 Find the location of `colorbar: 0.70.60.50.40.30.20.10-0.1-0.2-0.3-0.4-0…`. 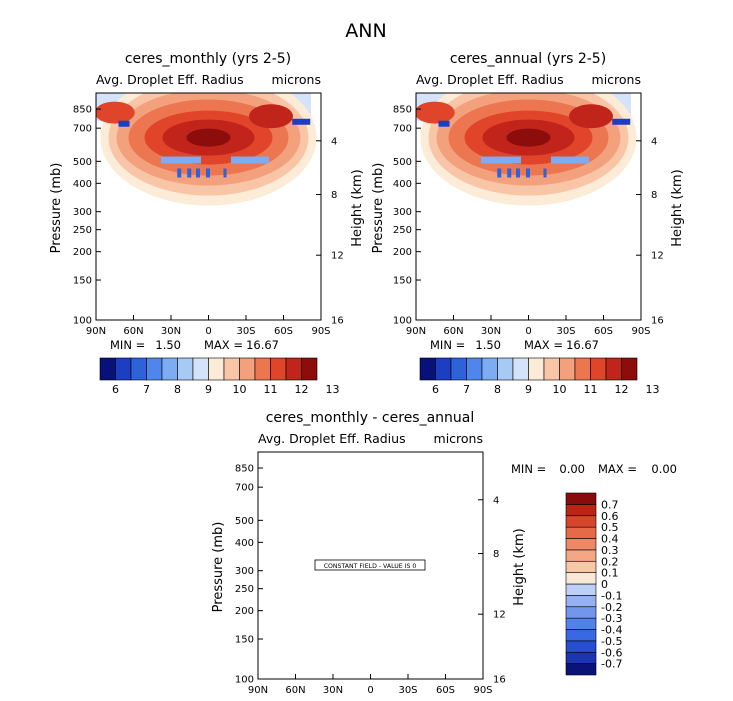

colorbar: 0.70.60.50.40.30.20.10-0.1-0.2-0.3-0.4-0… is located at coordinates (593, 584).